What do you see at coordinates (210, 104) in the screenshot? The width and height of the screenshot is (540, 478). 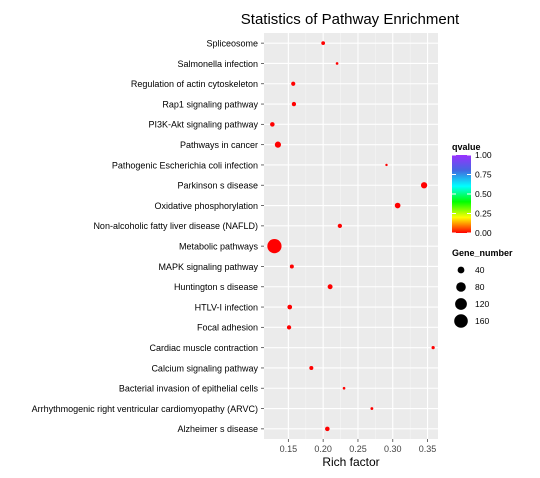 I see `y-category-label: Rap1 signaling pathway` at bounding box center [210, 104].